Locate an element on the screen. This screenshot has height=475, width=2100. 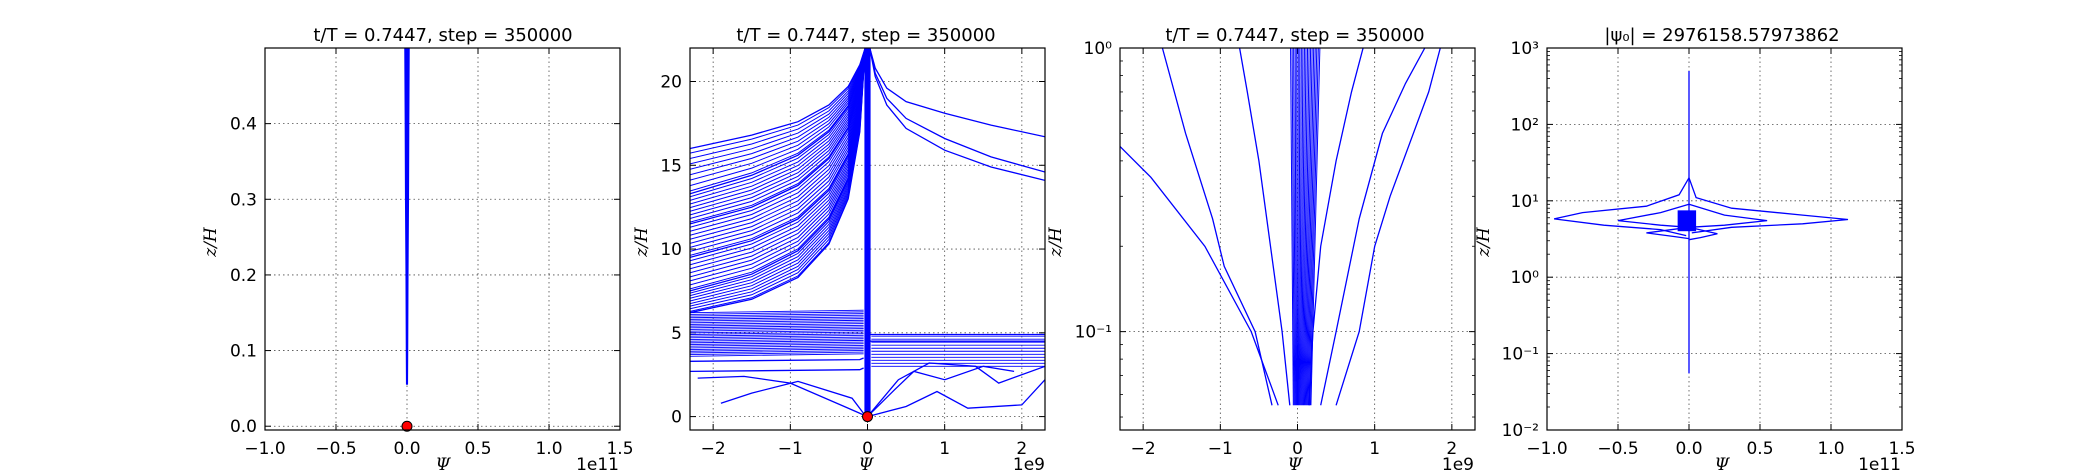
panel-4-ylabel: z/H is located at coordinates (1484, 242).